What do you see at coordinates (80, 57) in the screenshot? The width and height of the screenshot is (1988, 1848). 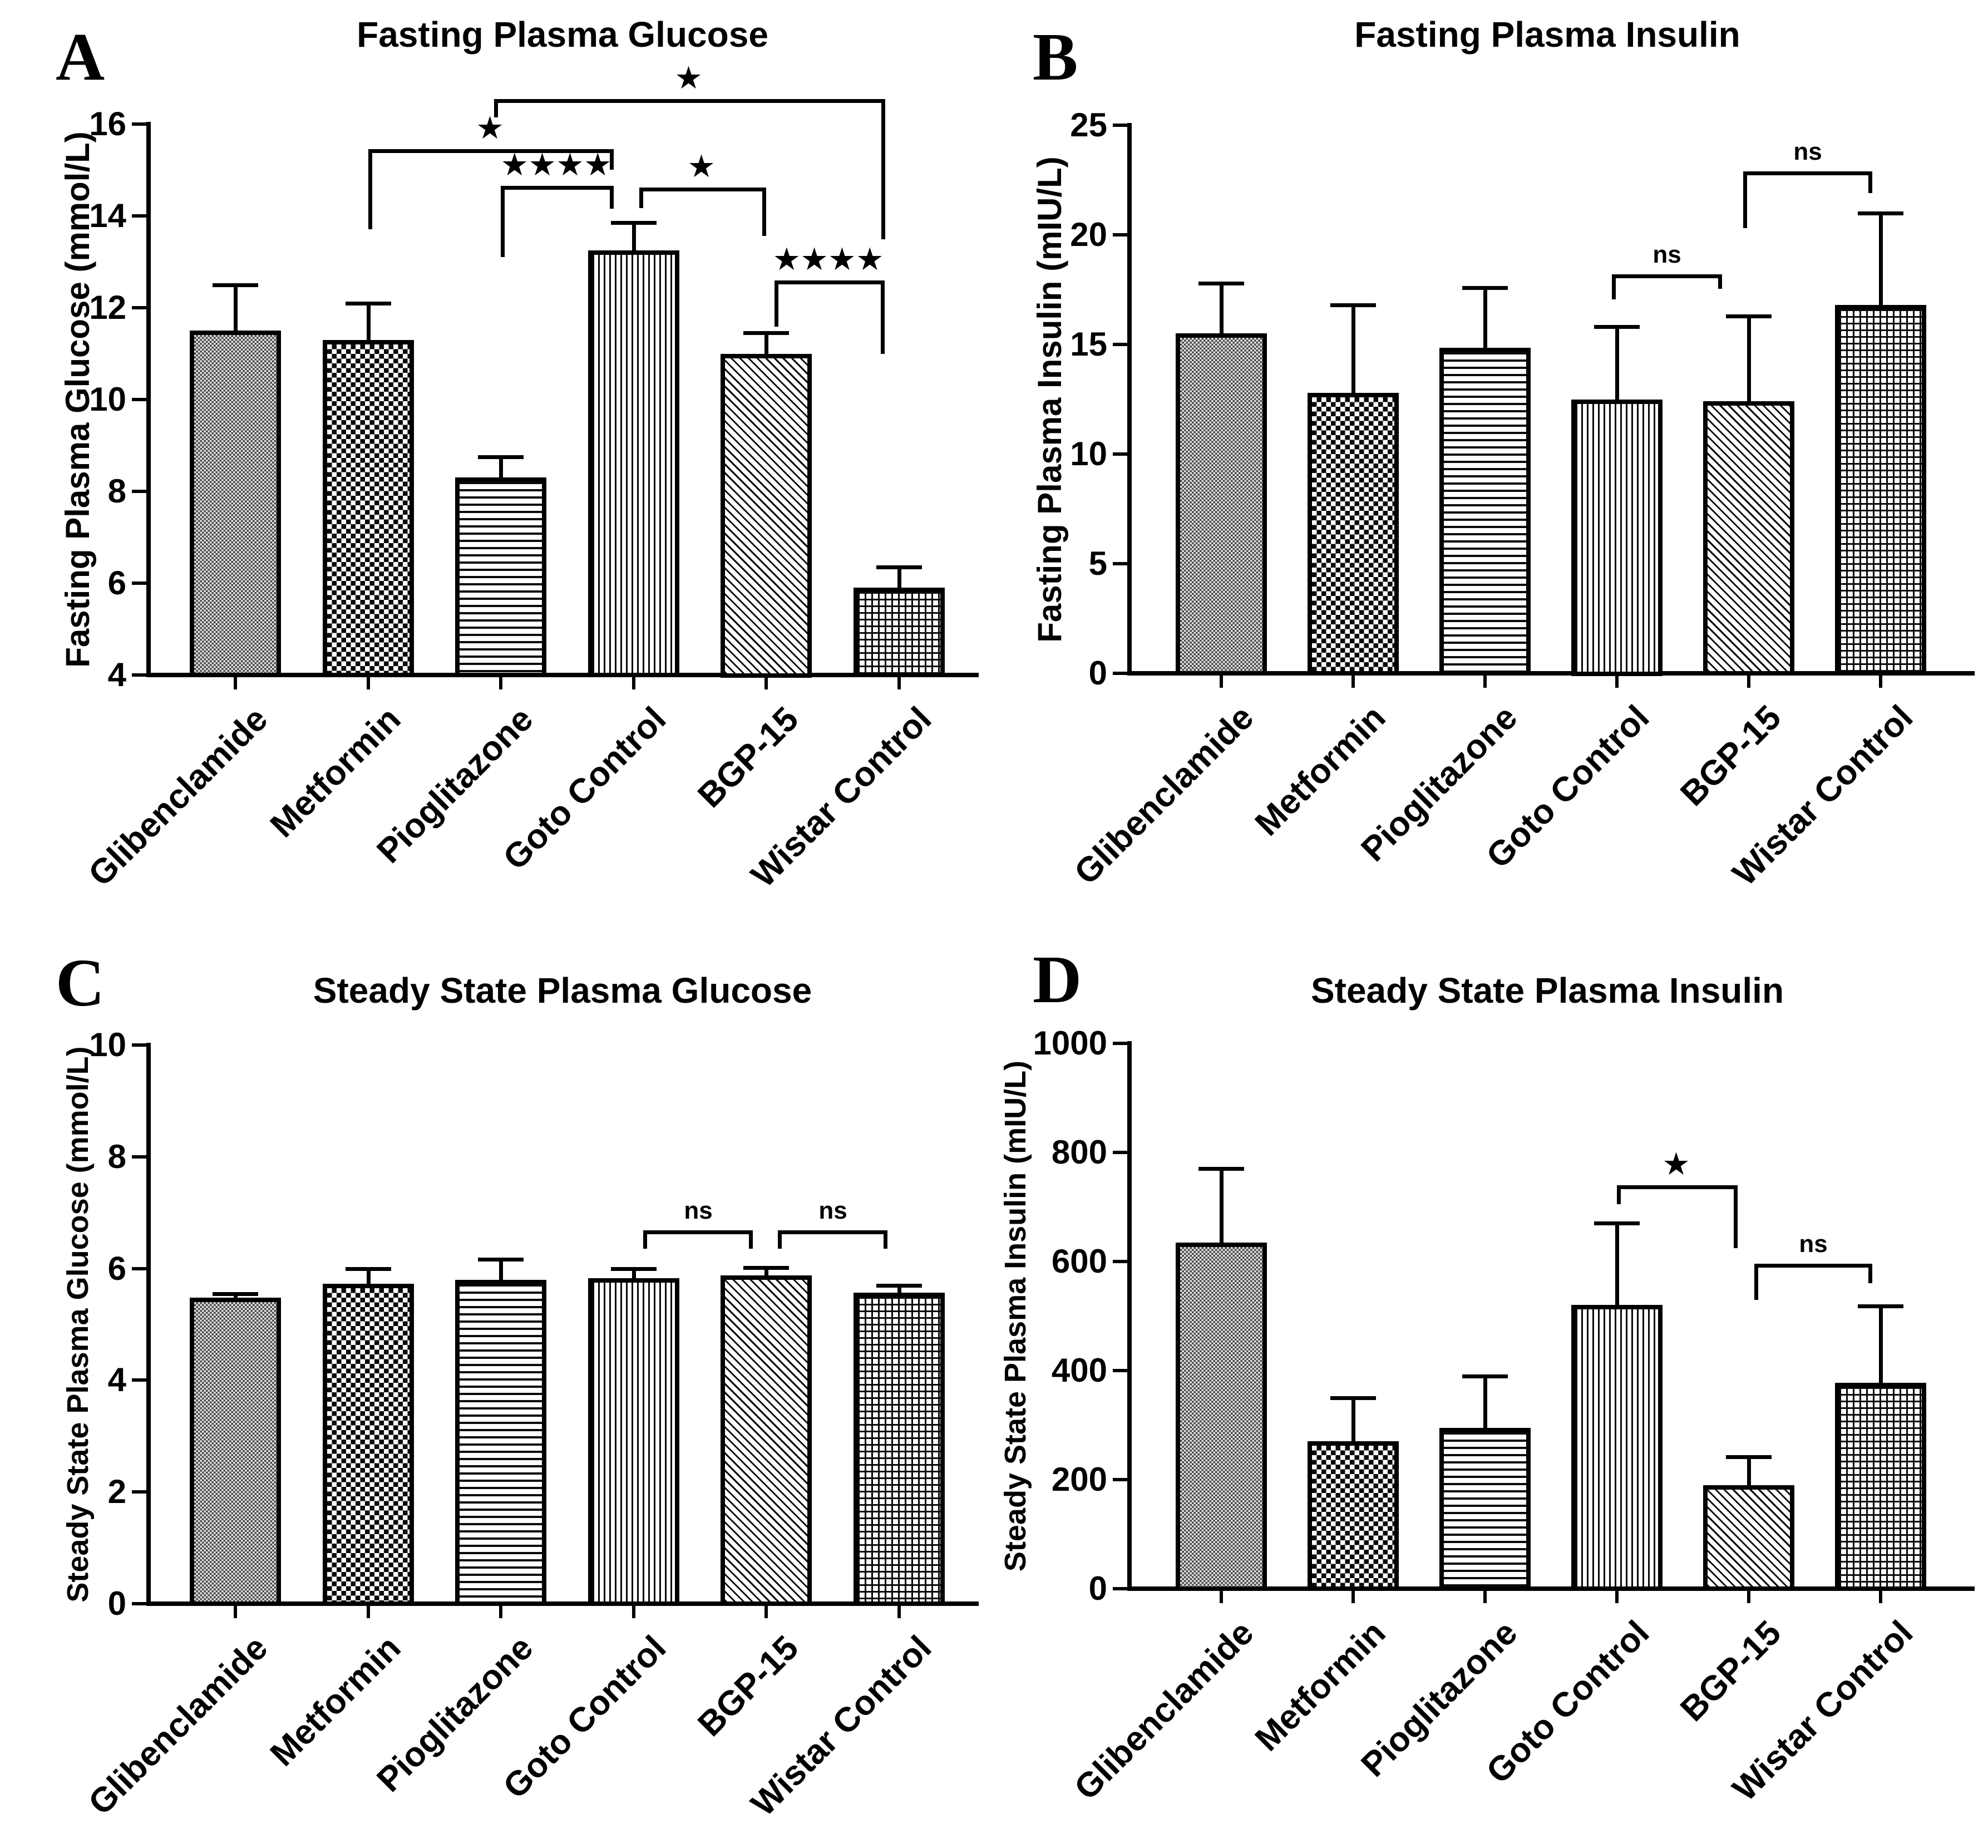 I see `panel-letter-a: A` at bounding box center [80, 57].